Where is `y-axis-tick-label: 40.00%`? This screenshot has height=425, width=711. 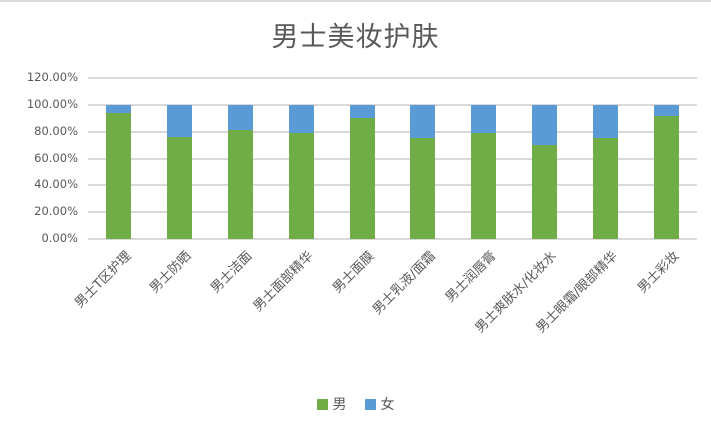 y-axis-tick-label: 40.00% is located at coordinates (56, 184).